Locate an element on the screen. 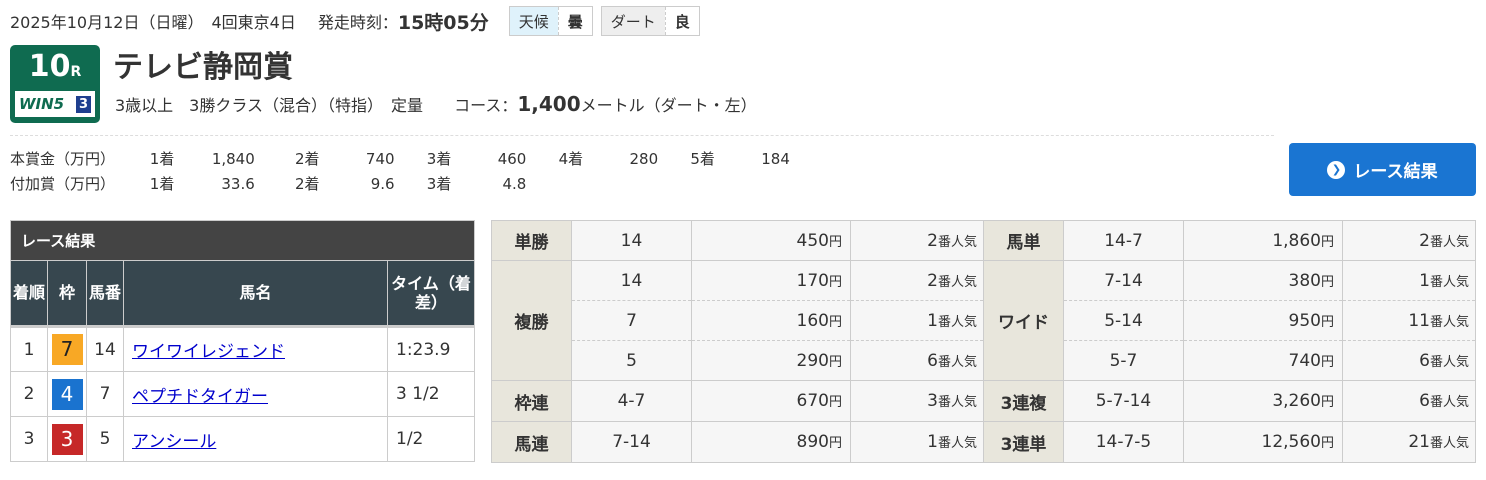  race-date: 2025年10月12日（日曜） is located at coordinates (107, 22).